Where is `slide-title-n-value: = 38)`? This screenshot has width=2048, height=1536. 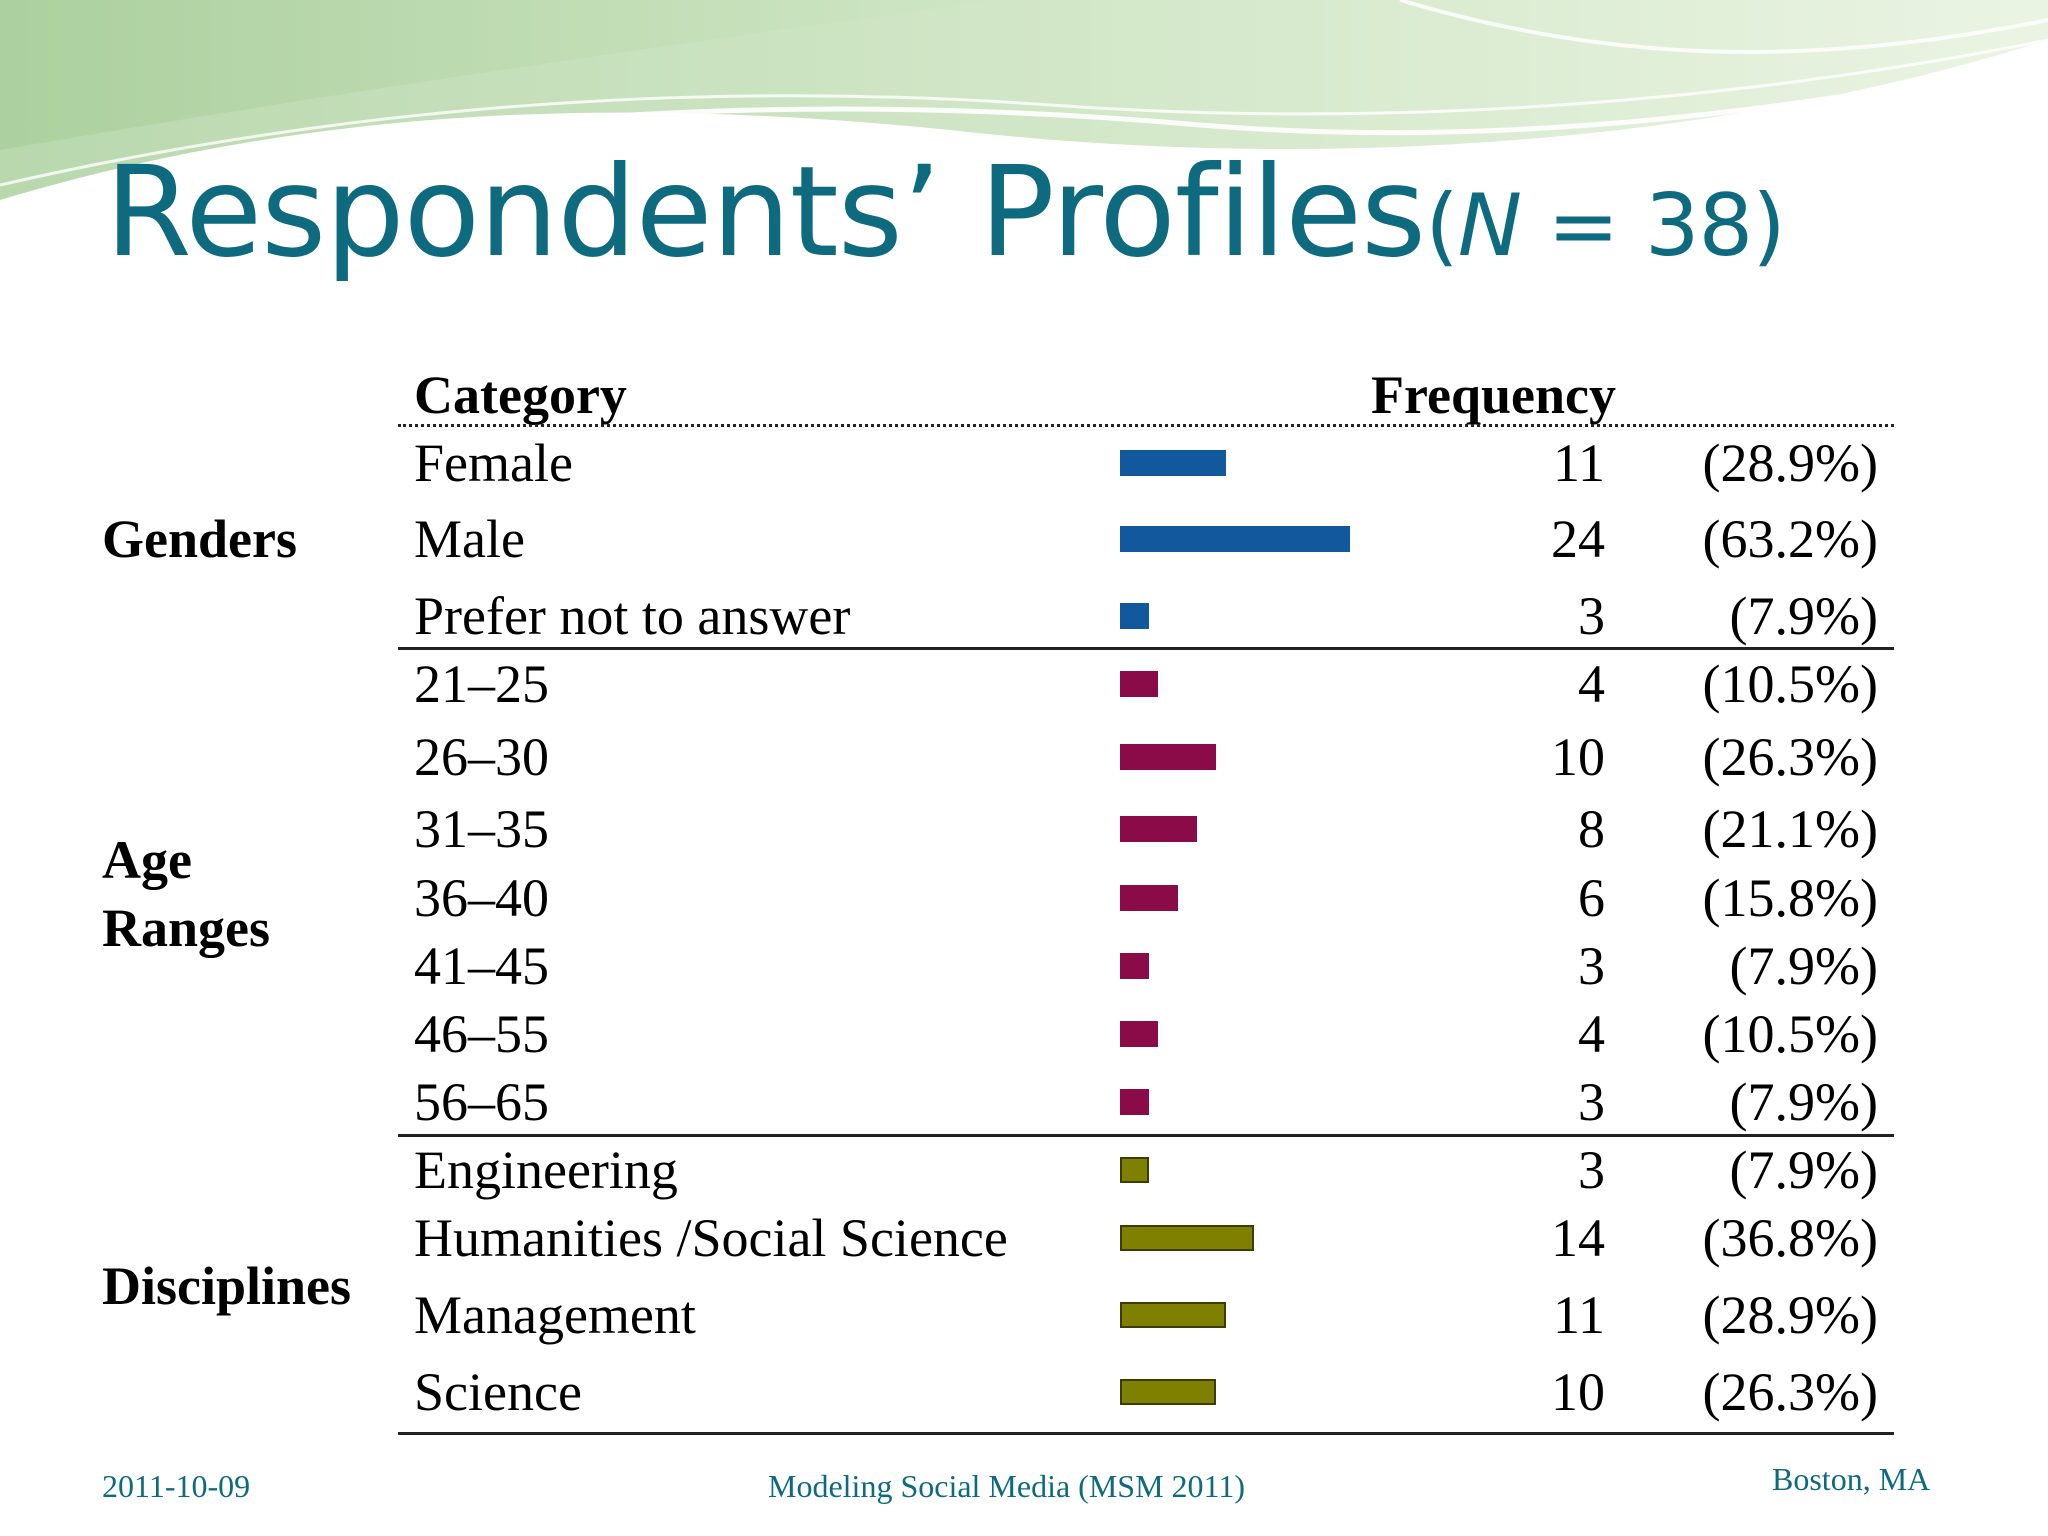 slide-title-n-value: = 38) is located at coordinates (1653, 226).